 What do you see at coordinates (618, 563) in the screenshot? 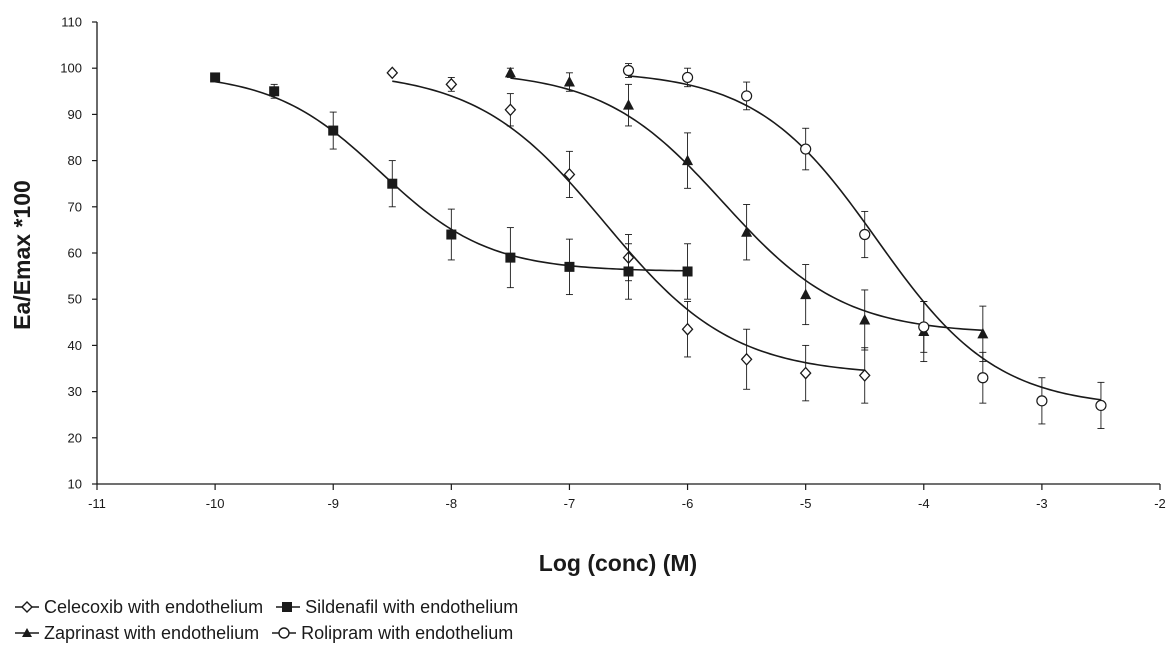
I see `x-axis-title: Log (conc) (M)` at bounding box center [618, 563].